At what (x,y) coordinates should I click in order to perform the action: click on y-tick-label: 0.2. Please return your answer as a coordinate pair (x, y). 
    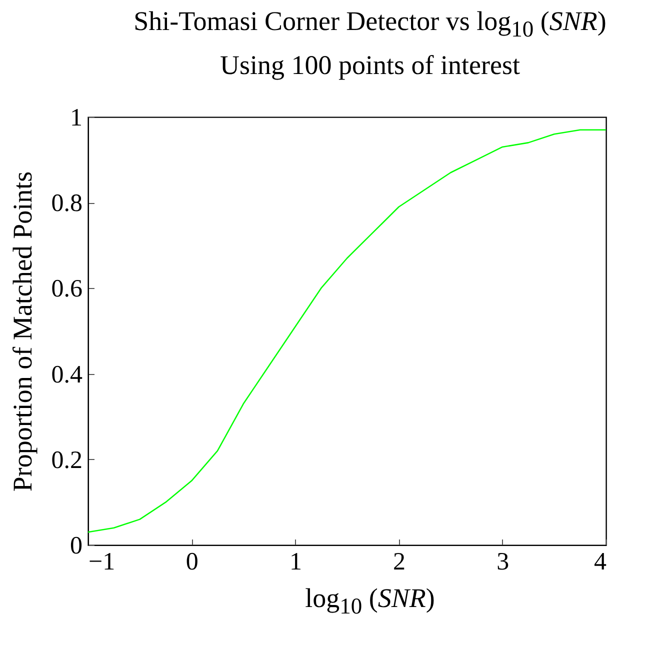
    Looking at the image, I should click on (66, 460).